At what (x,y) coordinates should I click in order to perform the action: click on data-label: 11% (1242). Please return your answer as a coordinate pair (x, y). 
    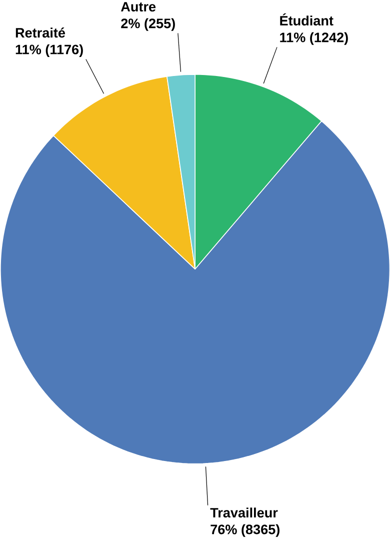
    Looking at the image, I should click on (314, 38).